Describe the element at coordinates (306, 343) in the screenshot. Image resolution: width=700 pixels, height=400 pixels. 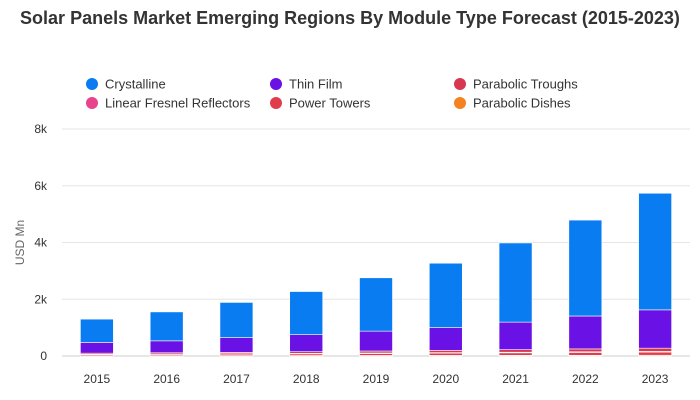
I see `bar-segment-thin-film-2018` at that location.